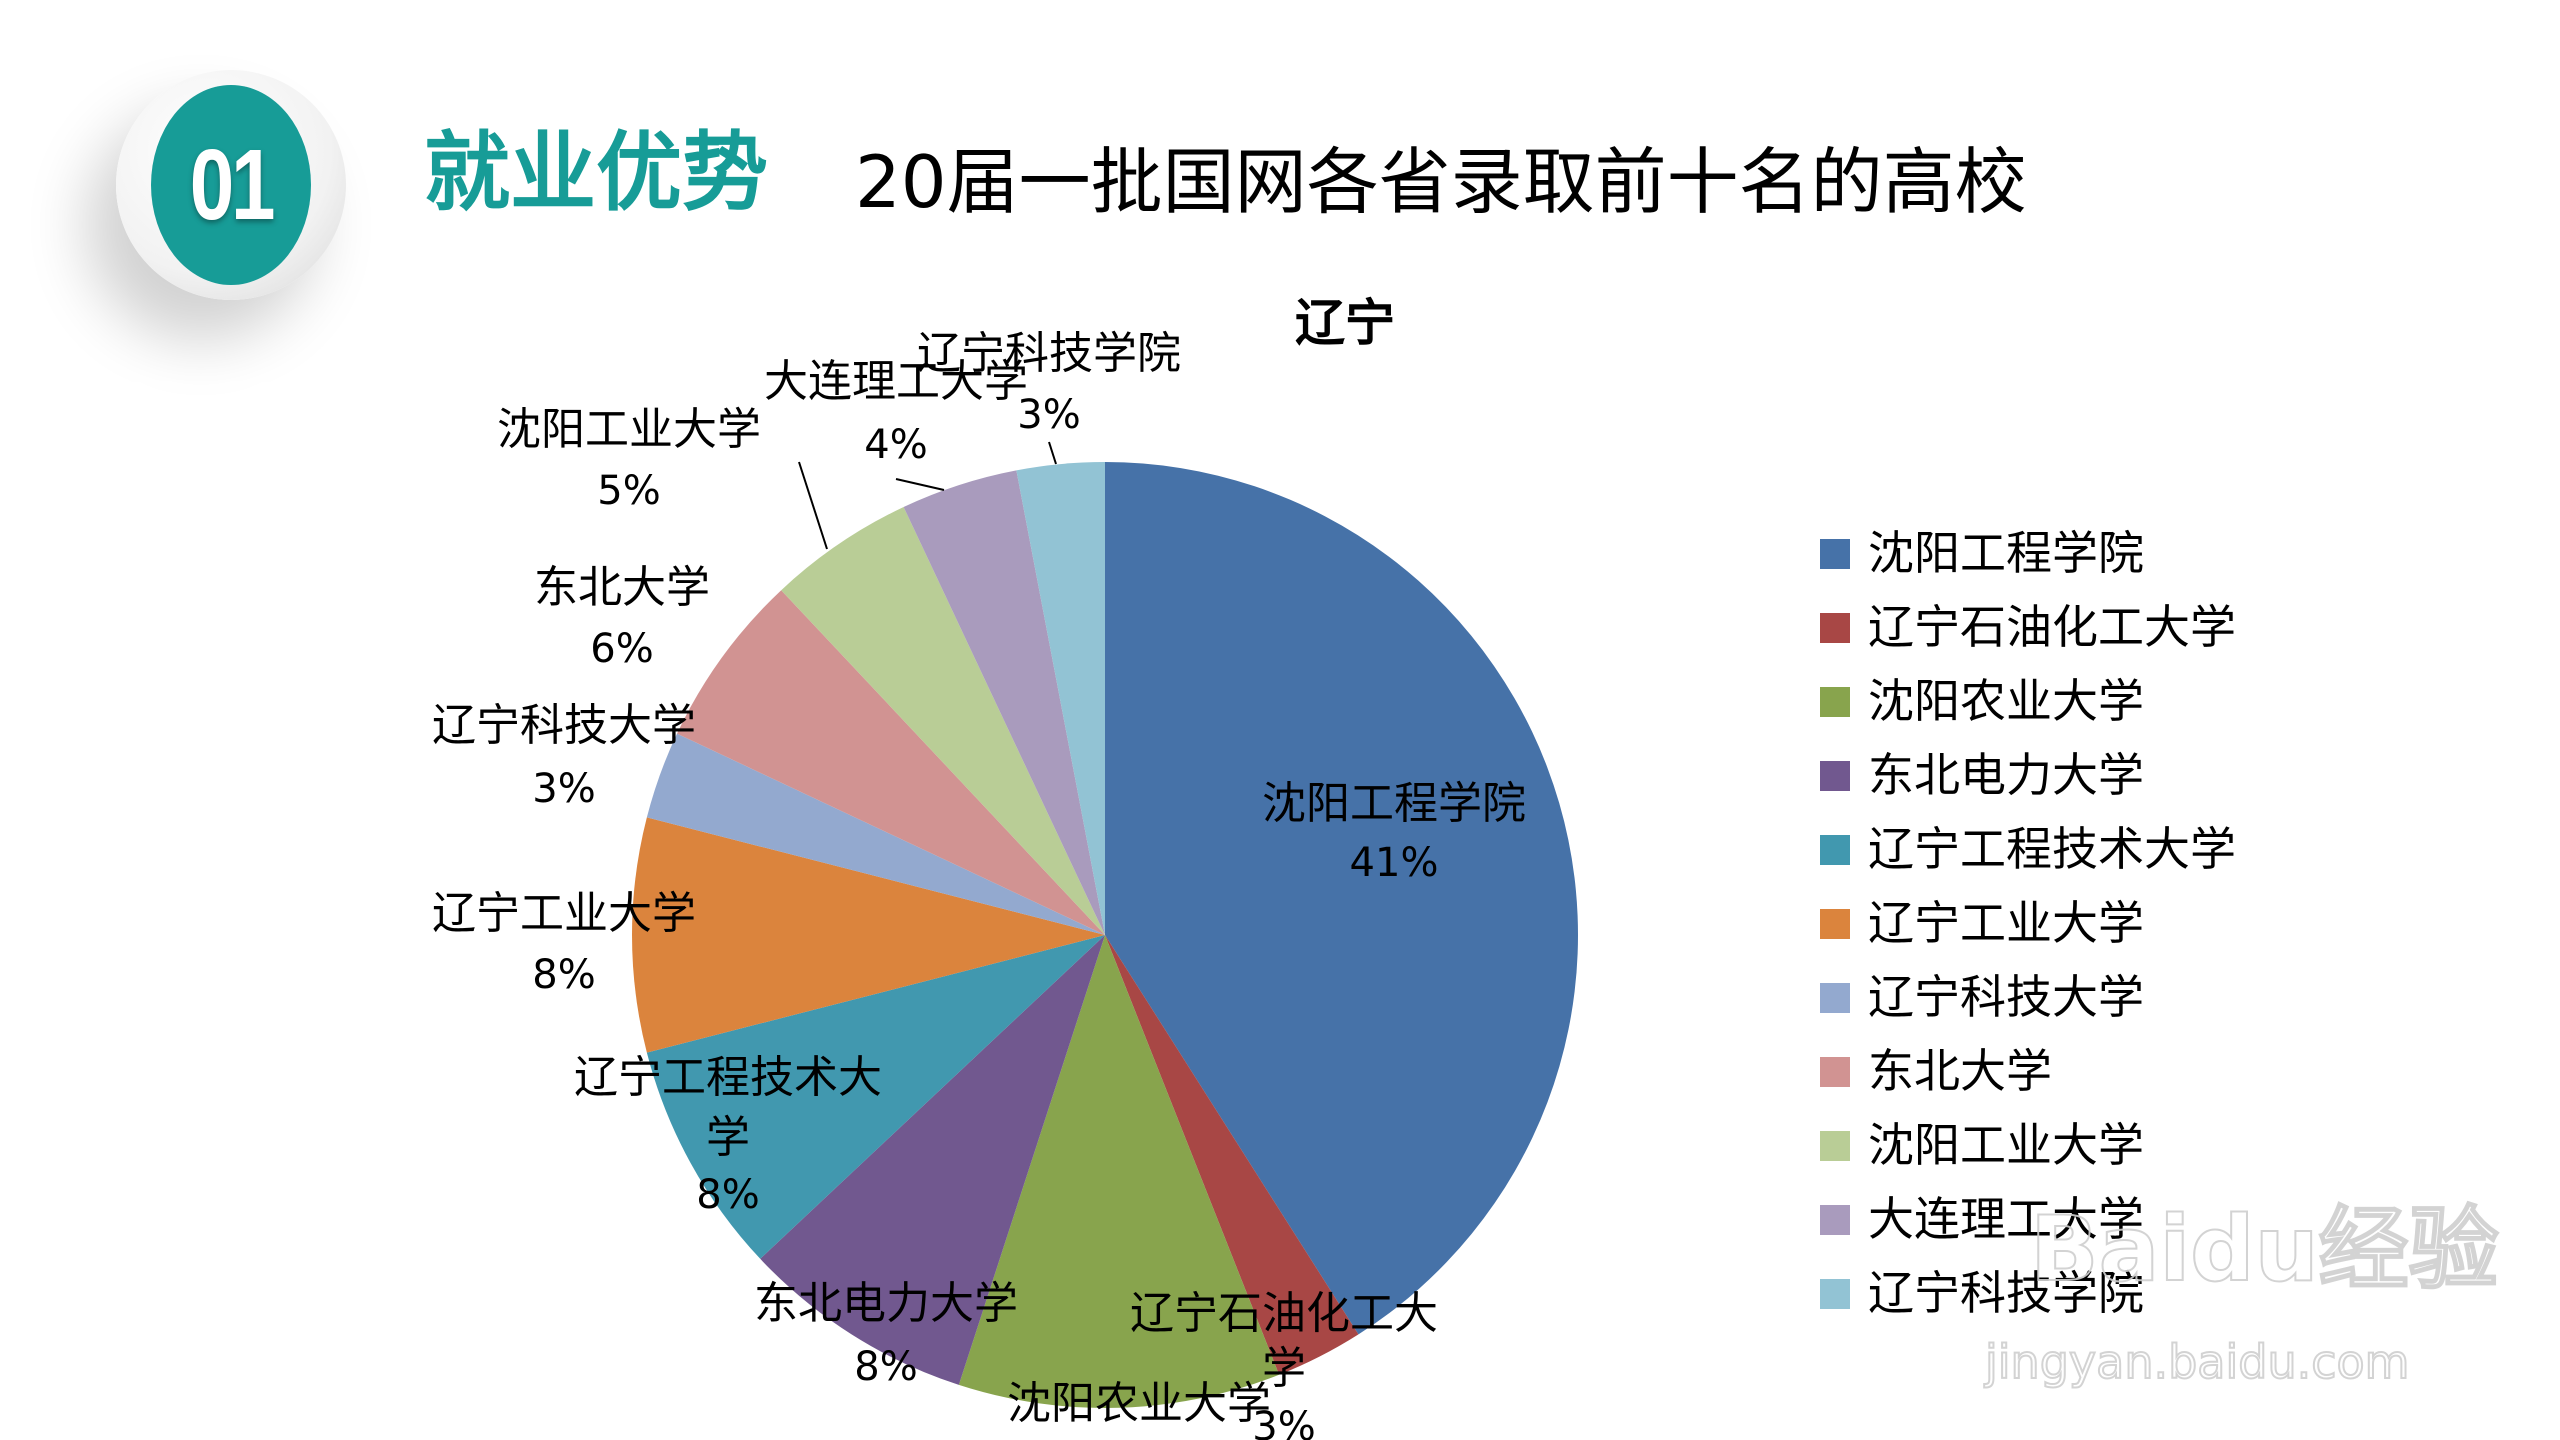  I want to click on legend-item: 沈阳工业大学, so click(1982, 1145).